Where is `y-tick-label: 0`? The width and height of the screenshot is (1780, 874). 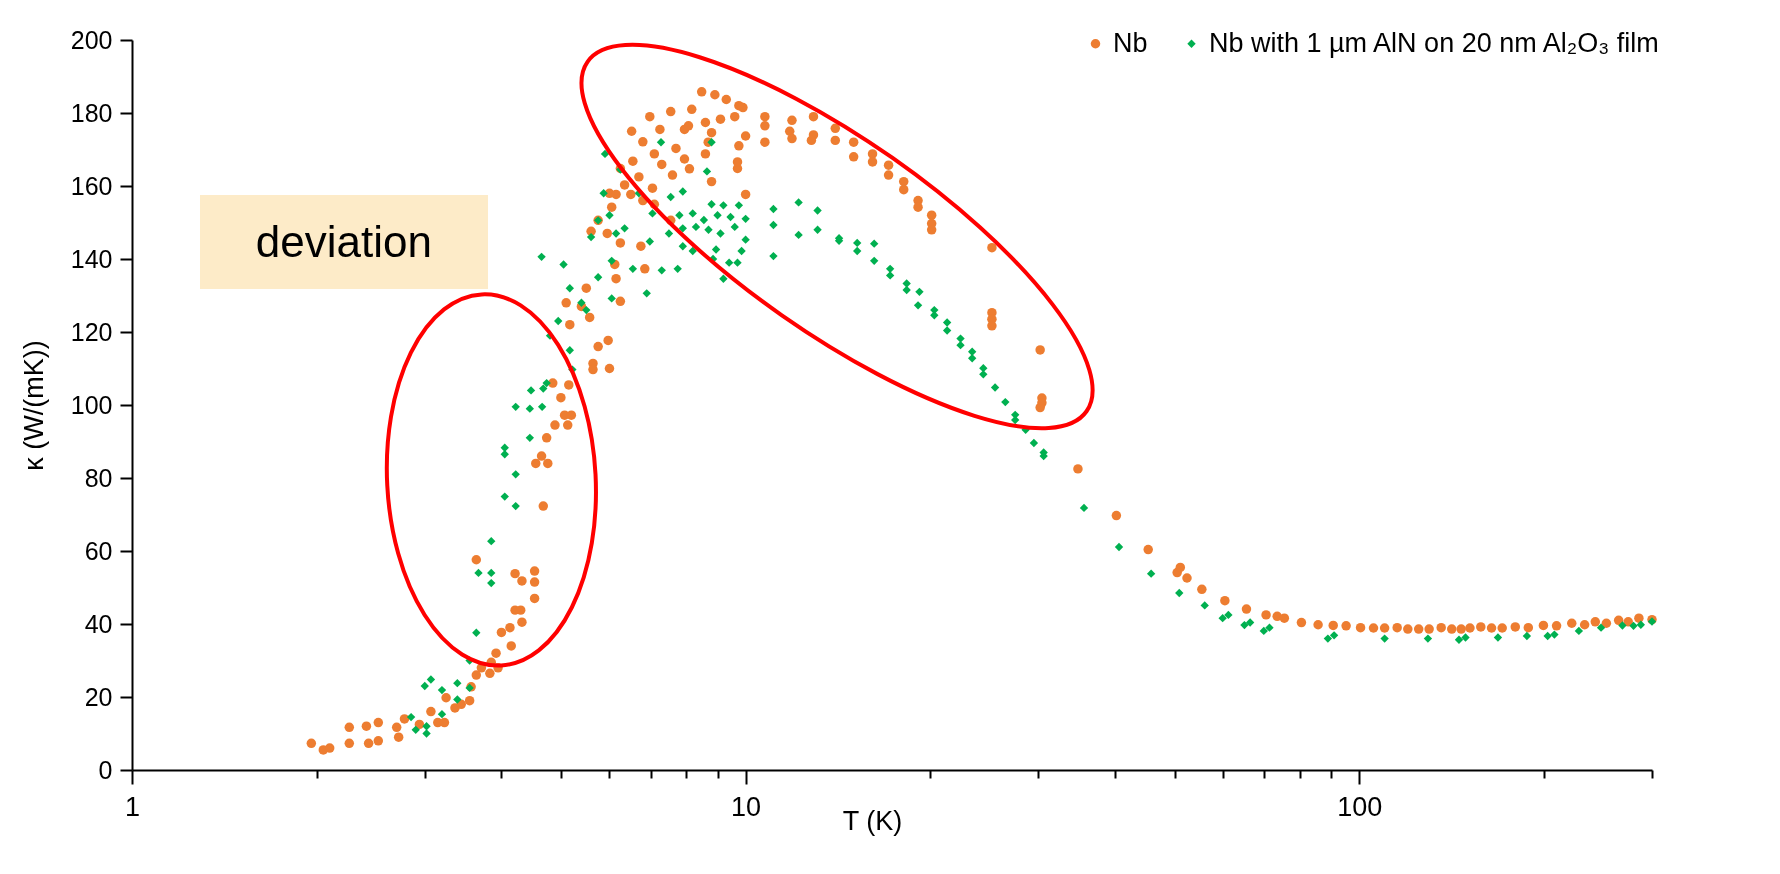
y-tick-label: 0 is located at coordinates (105, 769).